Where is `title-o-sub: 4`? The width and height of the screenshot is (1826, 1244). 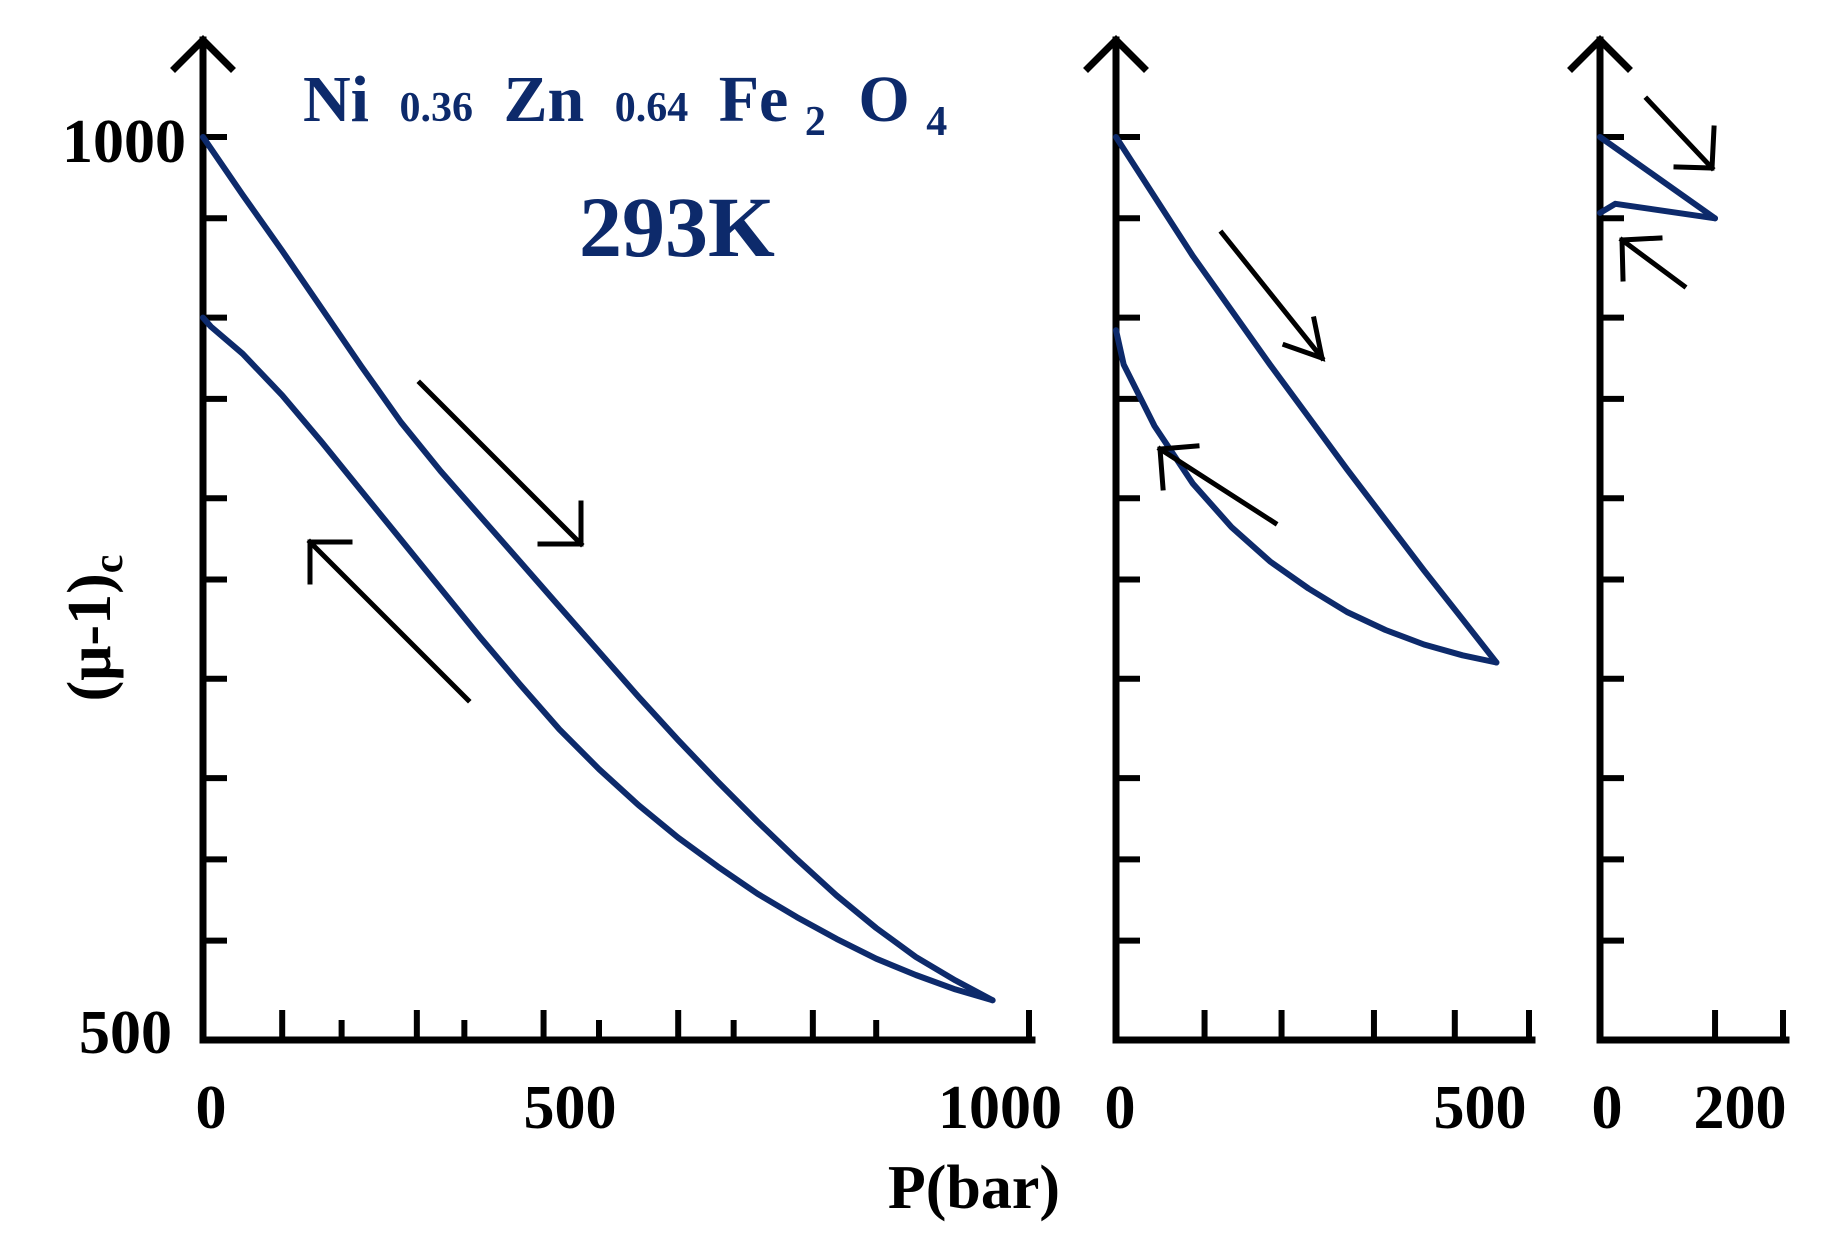
title-o-sub: 4 is located at coordinates (936, 122).